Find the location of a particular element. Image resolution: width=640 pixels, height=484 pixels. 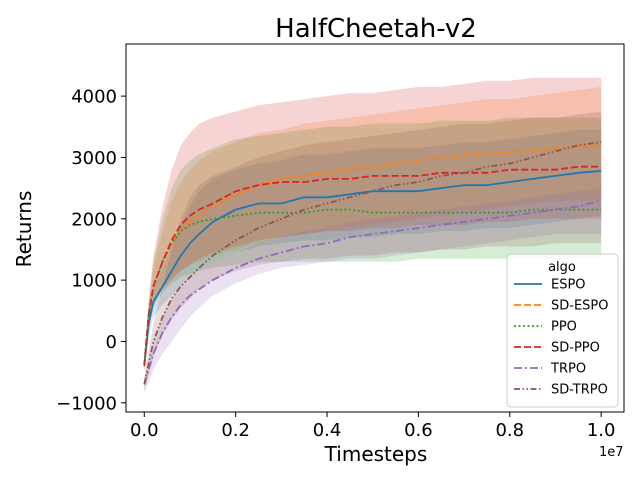

x-tick-label: 0.4 is located at coordinates (327, 430).